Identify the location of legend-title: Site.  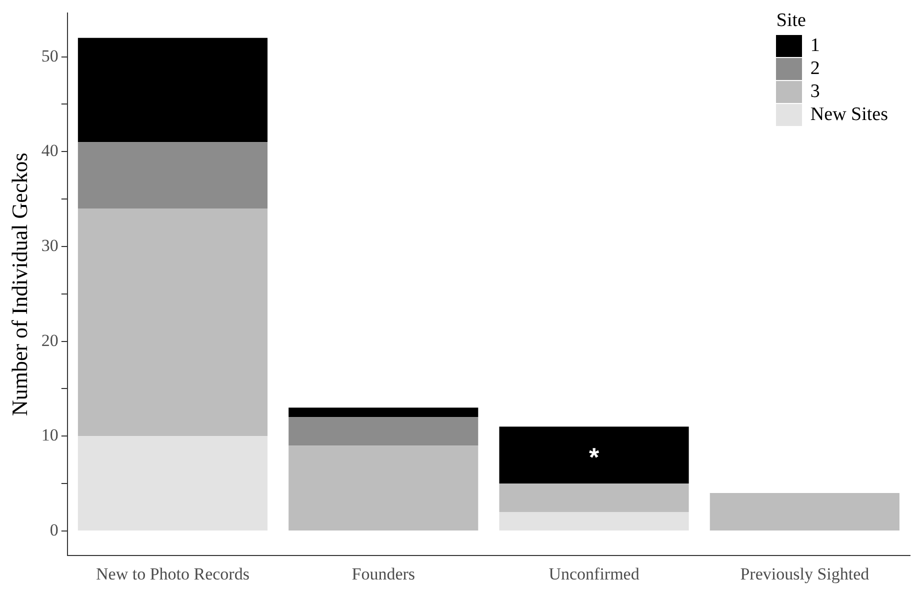
(791, 21).